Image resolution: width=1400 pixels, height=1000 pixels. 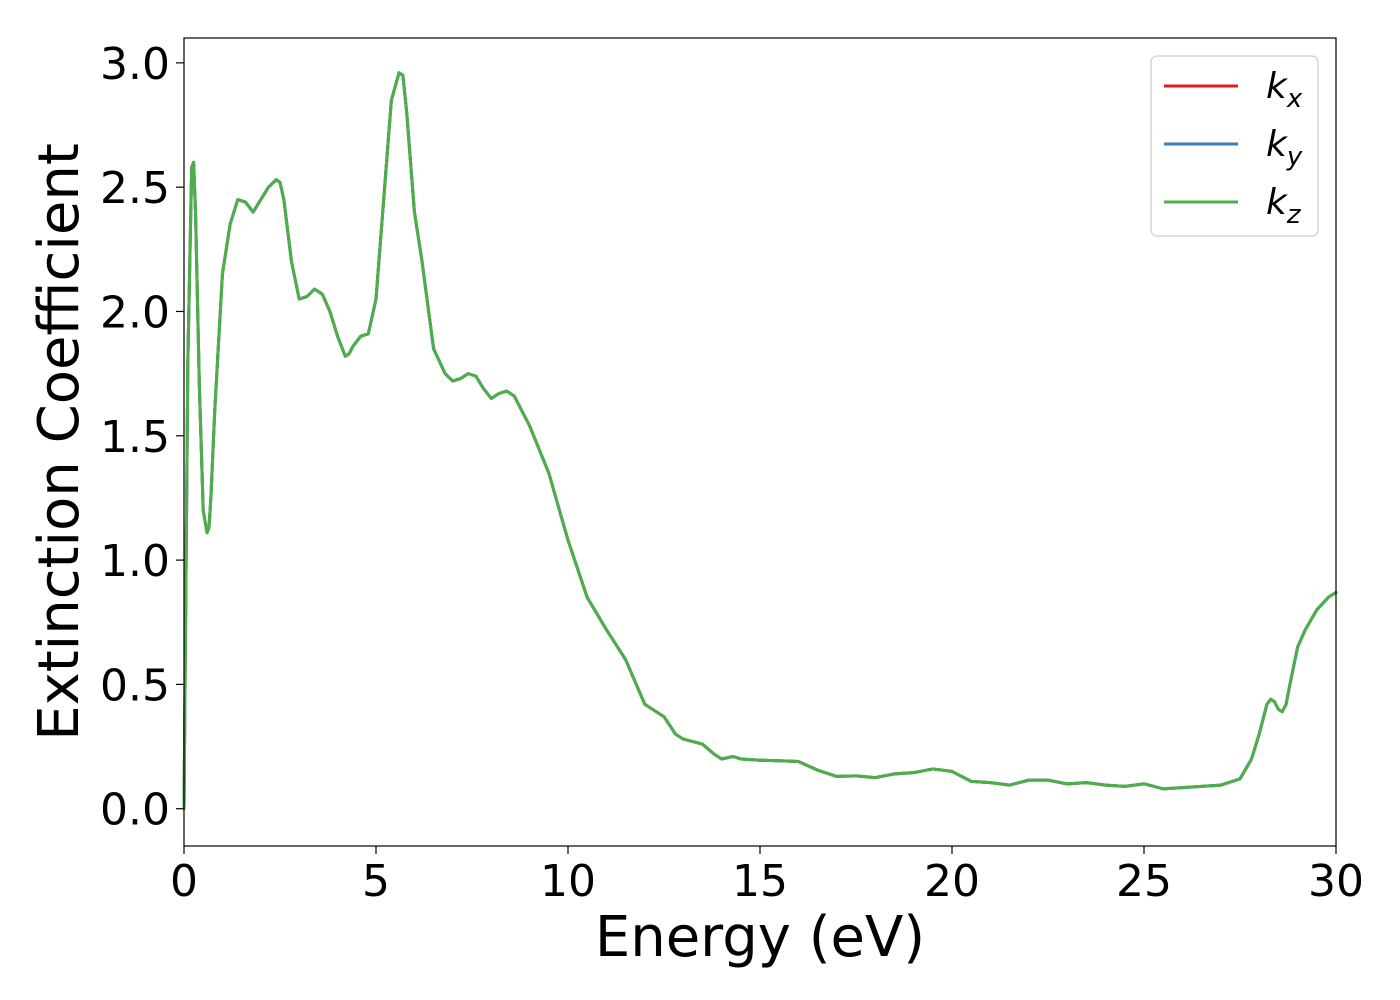 I want to click on x-tick-label: 0, so click(x=184, y=881).